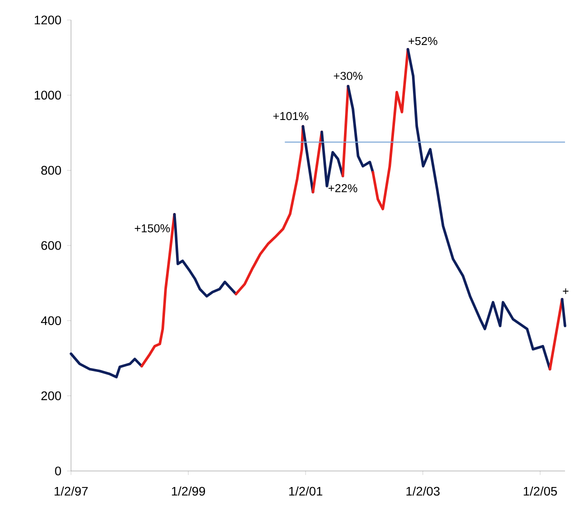 The image size is (578, 528). What do you see at coordinates (189, 491) in the screenshot?
I see `x-tick-label: 1/2/99` at bounding box center [189, 491].